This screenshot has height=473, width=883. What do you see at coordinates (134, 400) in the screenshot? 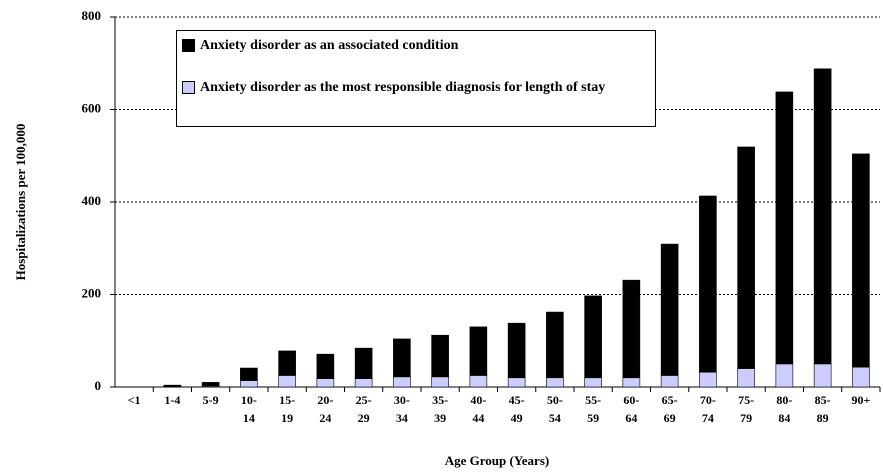
I see `x-tick-label: <1` at bounding box center [134, 400].